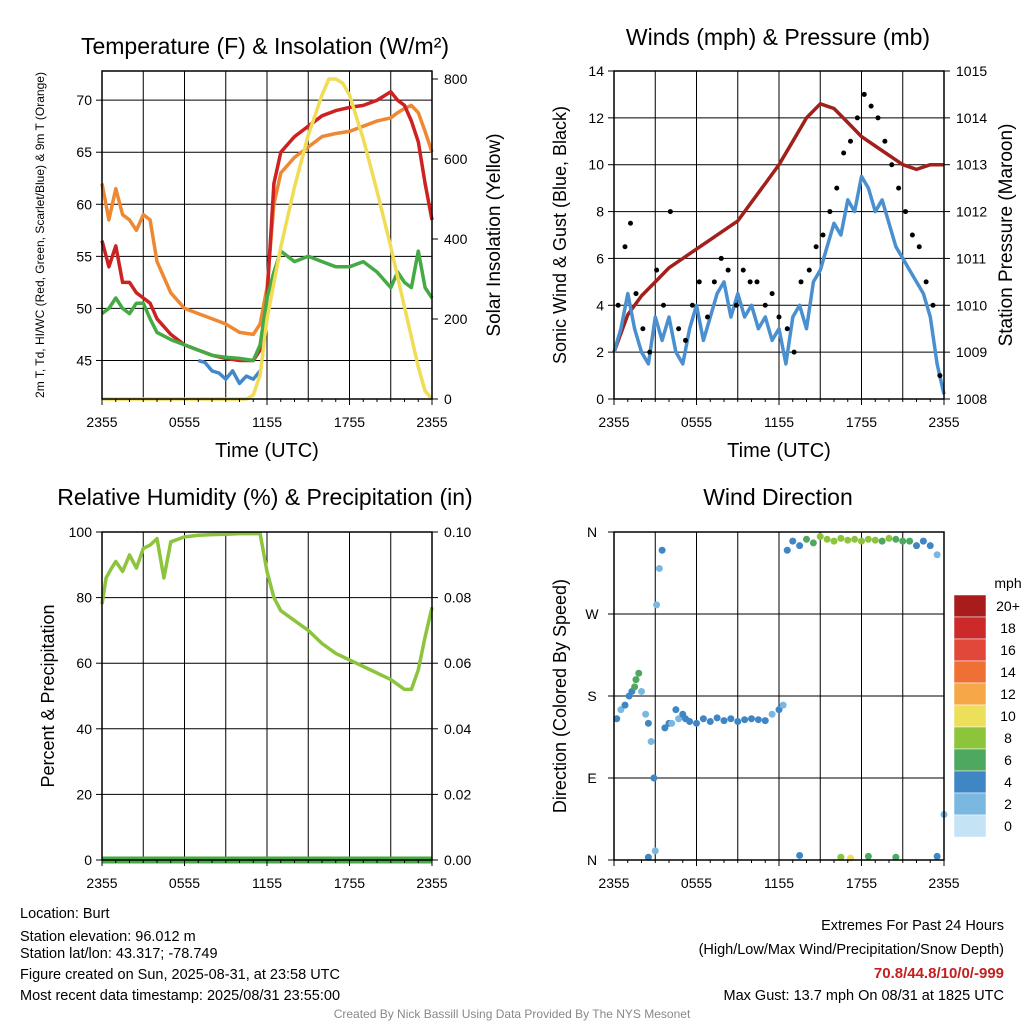  Describe the element at coordinates (1008, 826) in the screenshot. I see `colorbar-label: 0` at that location.